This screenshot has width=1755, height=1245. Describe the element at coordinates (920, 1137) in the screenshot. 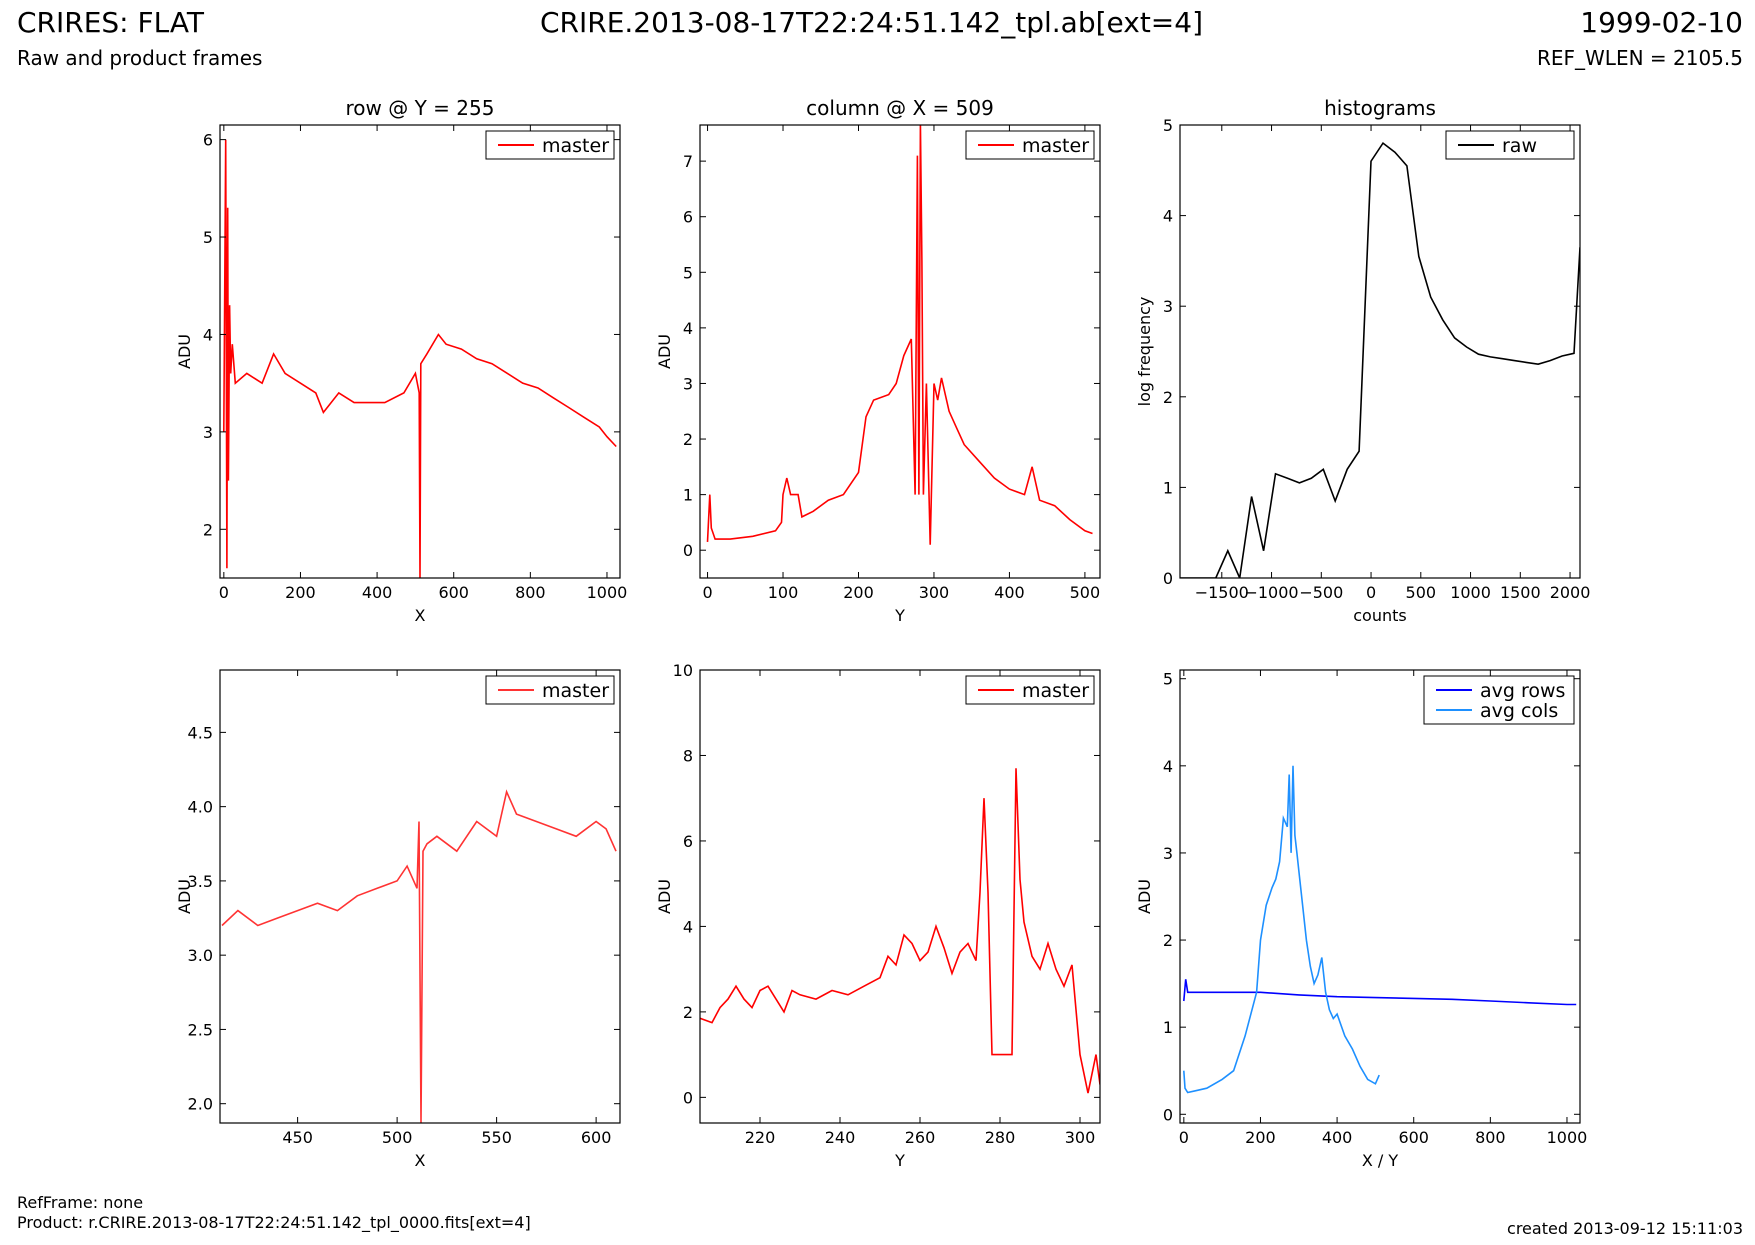

I see `x-tick-label: 260` at that location.